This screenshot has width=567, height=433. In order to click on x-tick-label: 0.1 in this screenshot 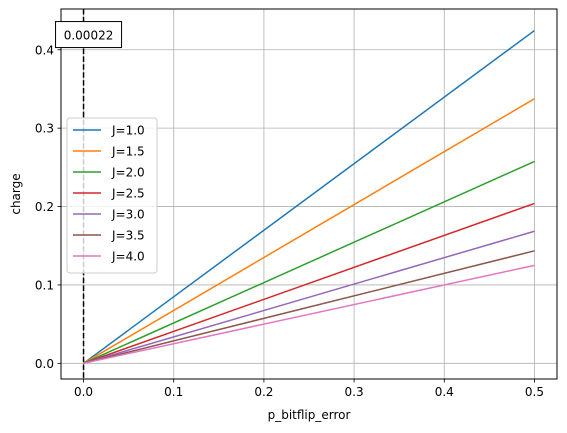, I will do `click(173, 392)`.